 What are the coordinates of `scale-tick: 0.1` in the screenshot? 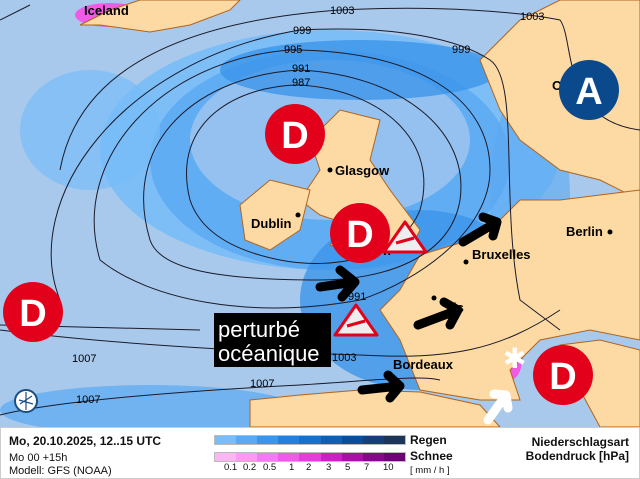 It's located at (231, 467).